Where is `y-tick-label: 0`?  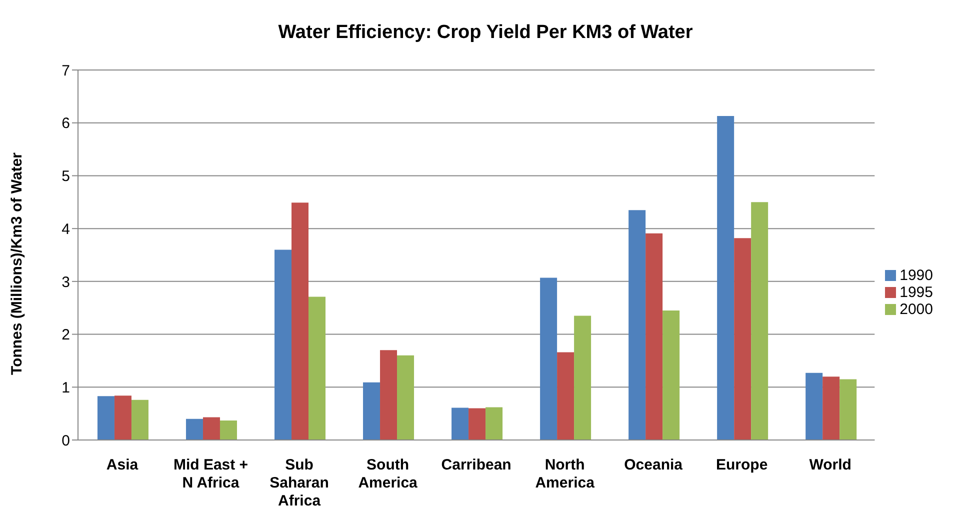 y-tick-label: 0 is located at coordinates (66, 441).